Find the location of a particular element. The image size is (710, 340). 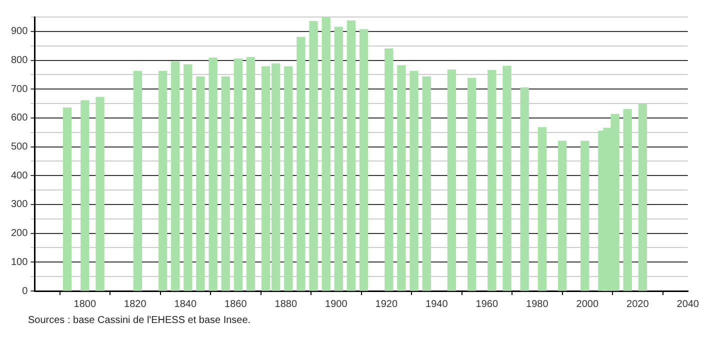

y-tick-label: 0 is located at coordinates (25, 291).